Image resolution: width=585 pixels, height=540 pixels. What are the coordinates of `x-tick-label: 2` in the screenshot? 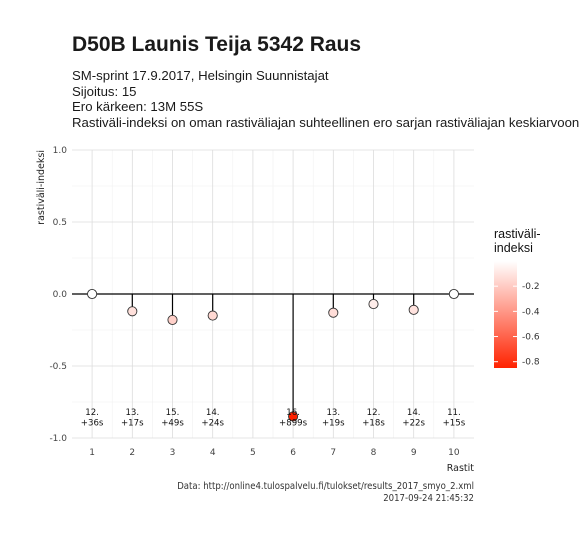 It's located at (132, 453).